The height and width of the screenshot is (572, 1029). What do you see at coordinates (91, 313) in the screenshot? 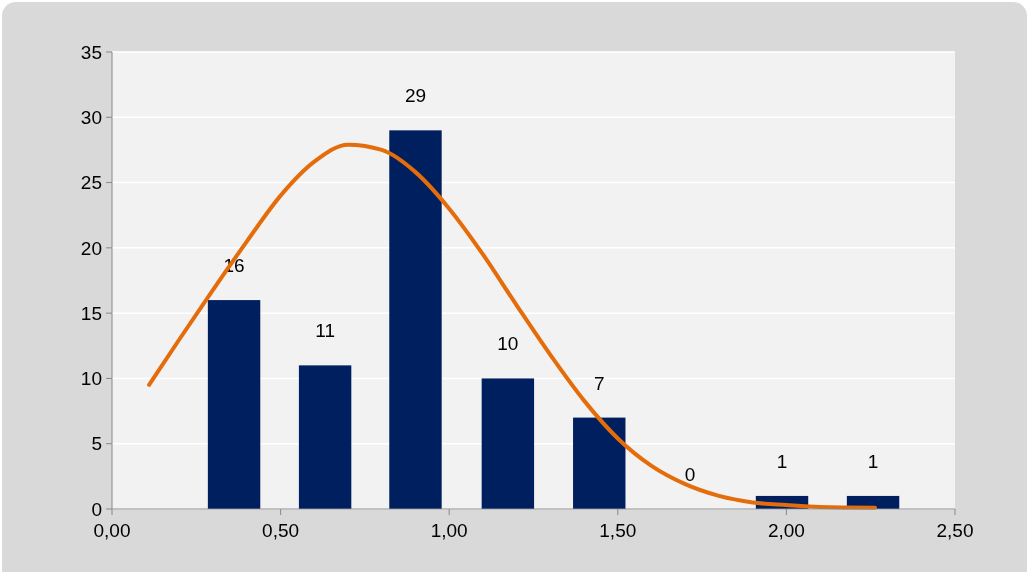
I see `y-tick-label: 15` at bounding box center [91, 313].